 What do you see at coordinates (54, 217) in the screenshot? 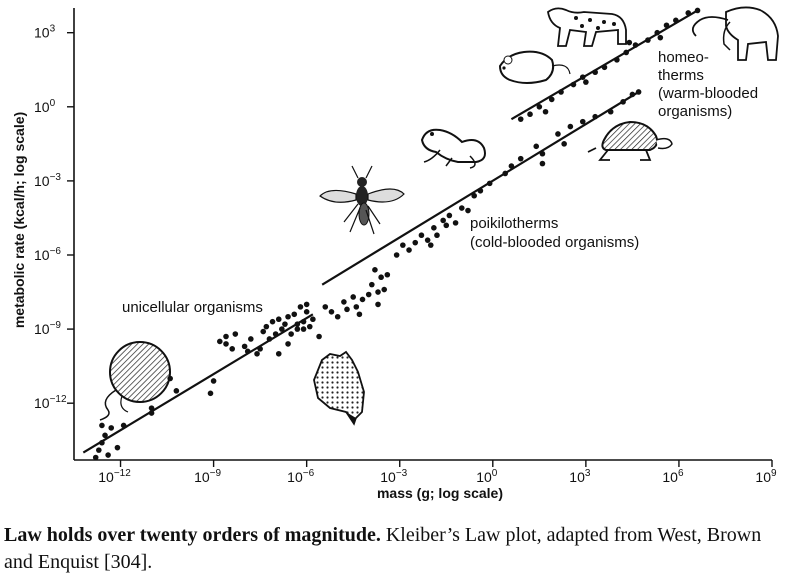
I see `y-ticks: 10³ 10⁰ 10⁻³ 10⁻⁶ 10⁻⁹ 10⁻¹²` at bounding box center [54, 217].